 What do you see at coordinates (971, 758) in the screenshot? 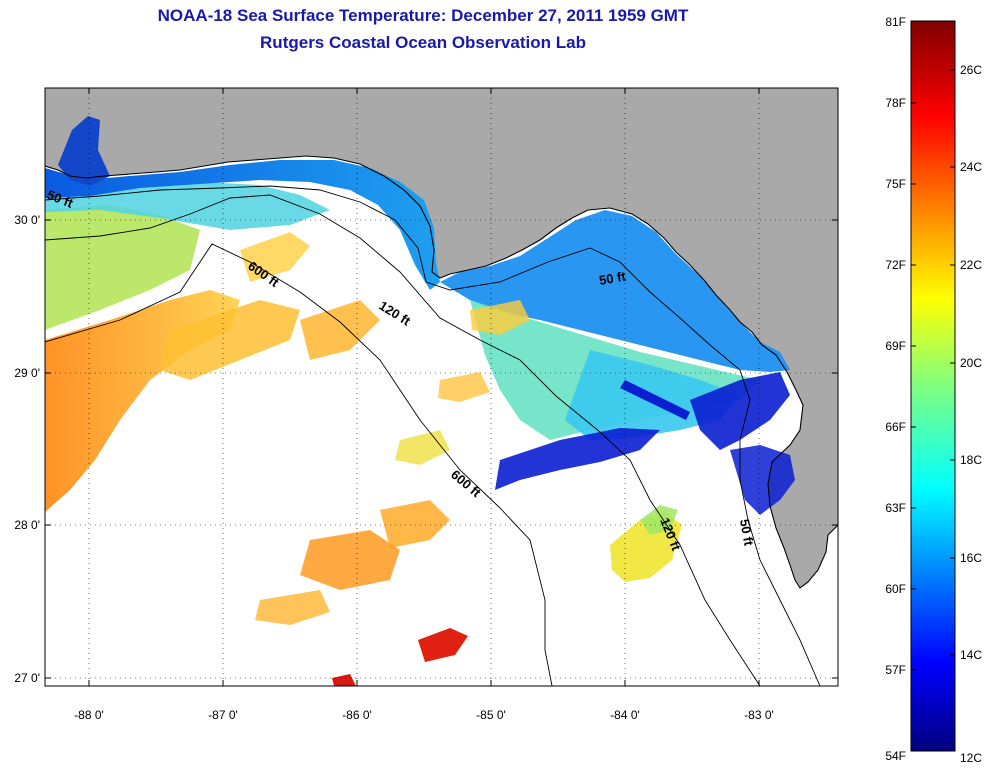
I see `colorbar-c-12: 12C` at bounding box center [971, 758].